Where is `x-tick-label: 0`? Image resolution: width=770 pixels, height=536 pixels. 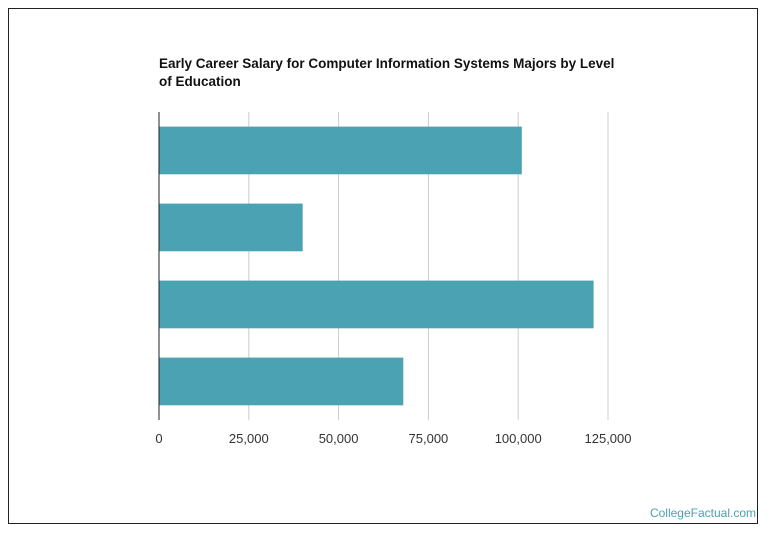 x-tick-label: 0 is located at coordinates (158, 438).